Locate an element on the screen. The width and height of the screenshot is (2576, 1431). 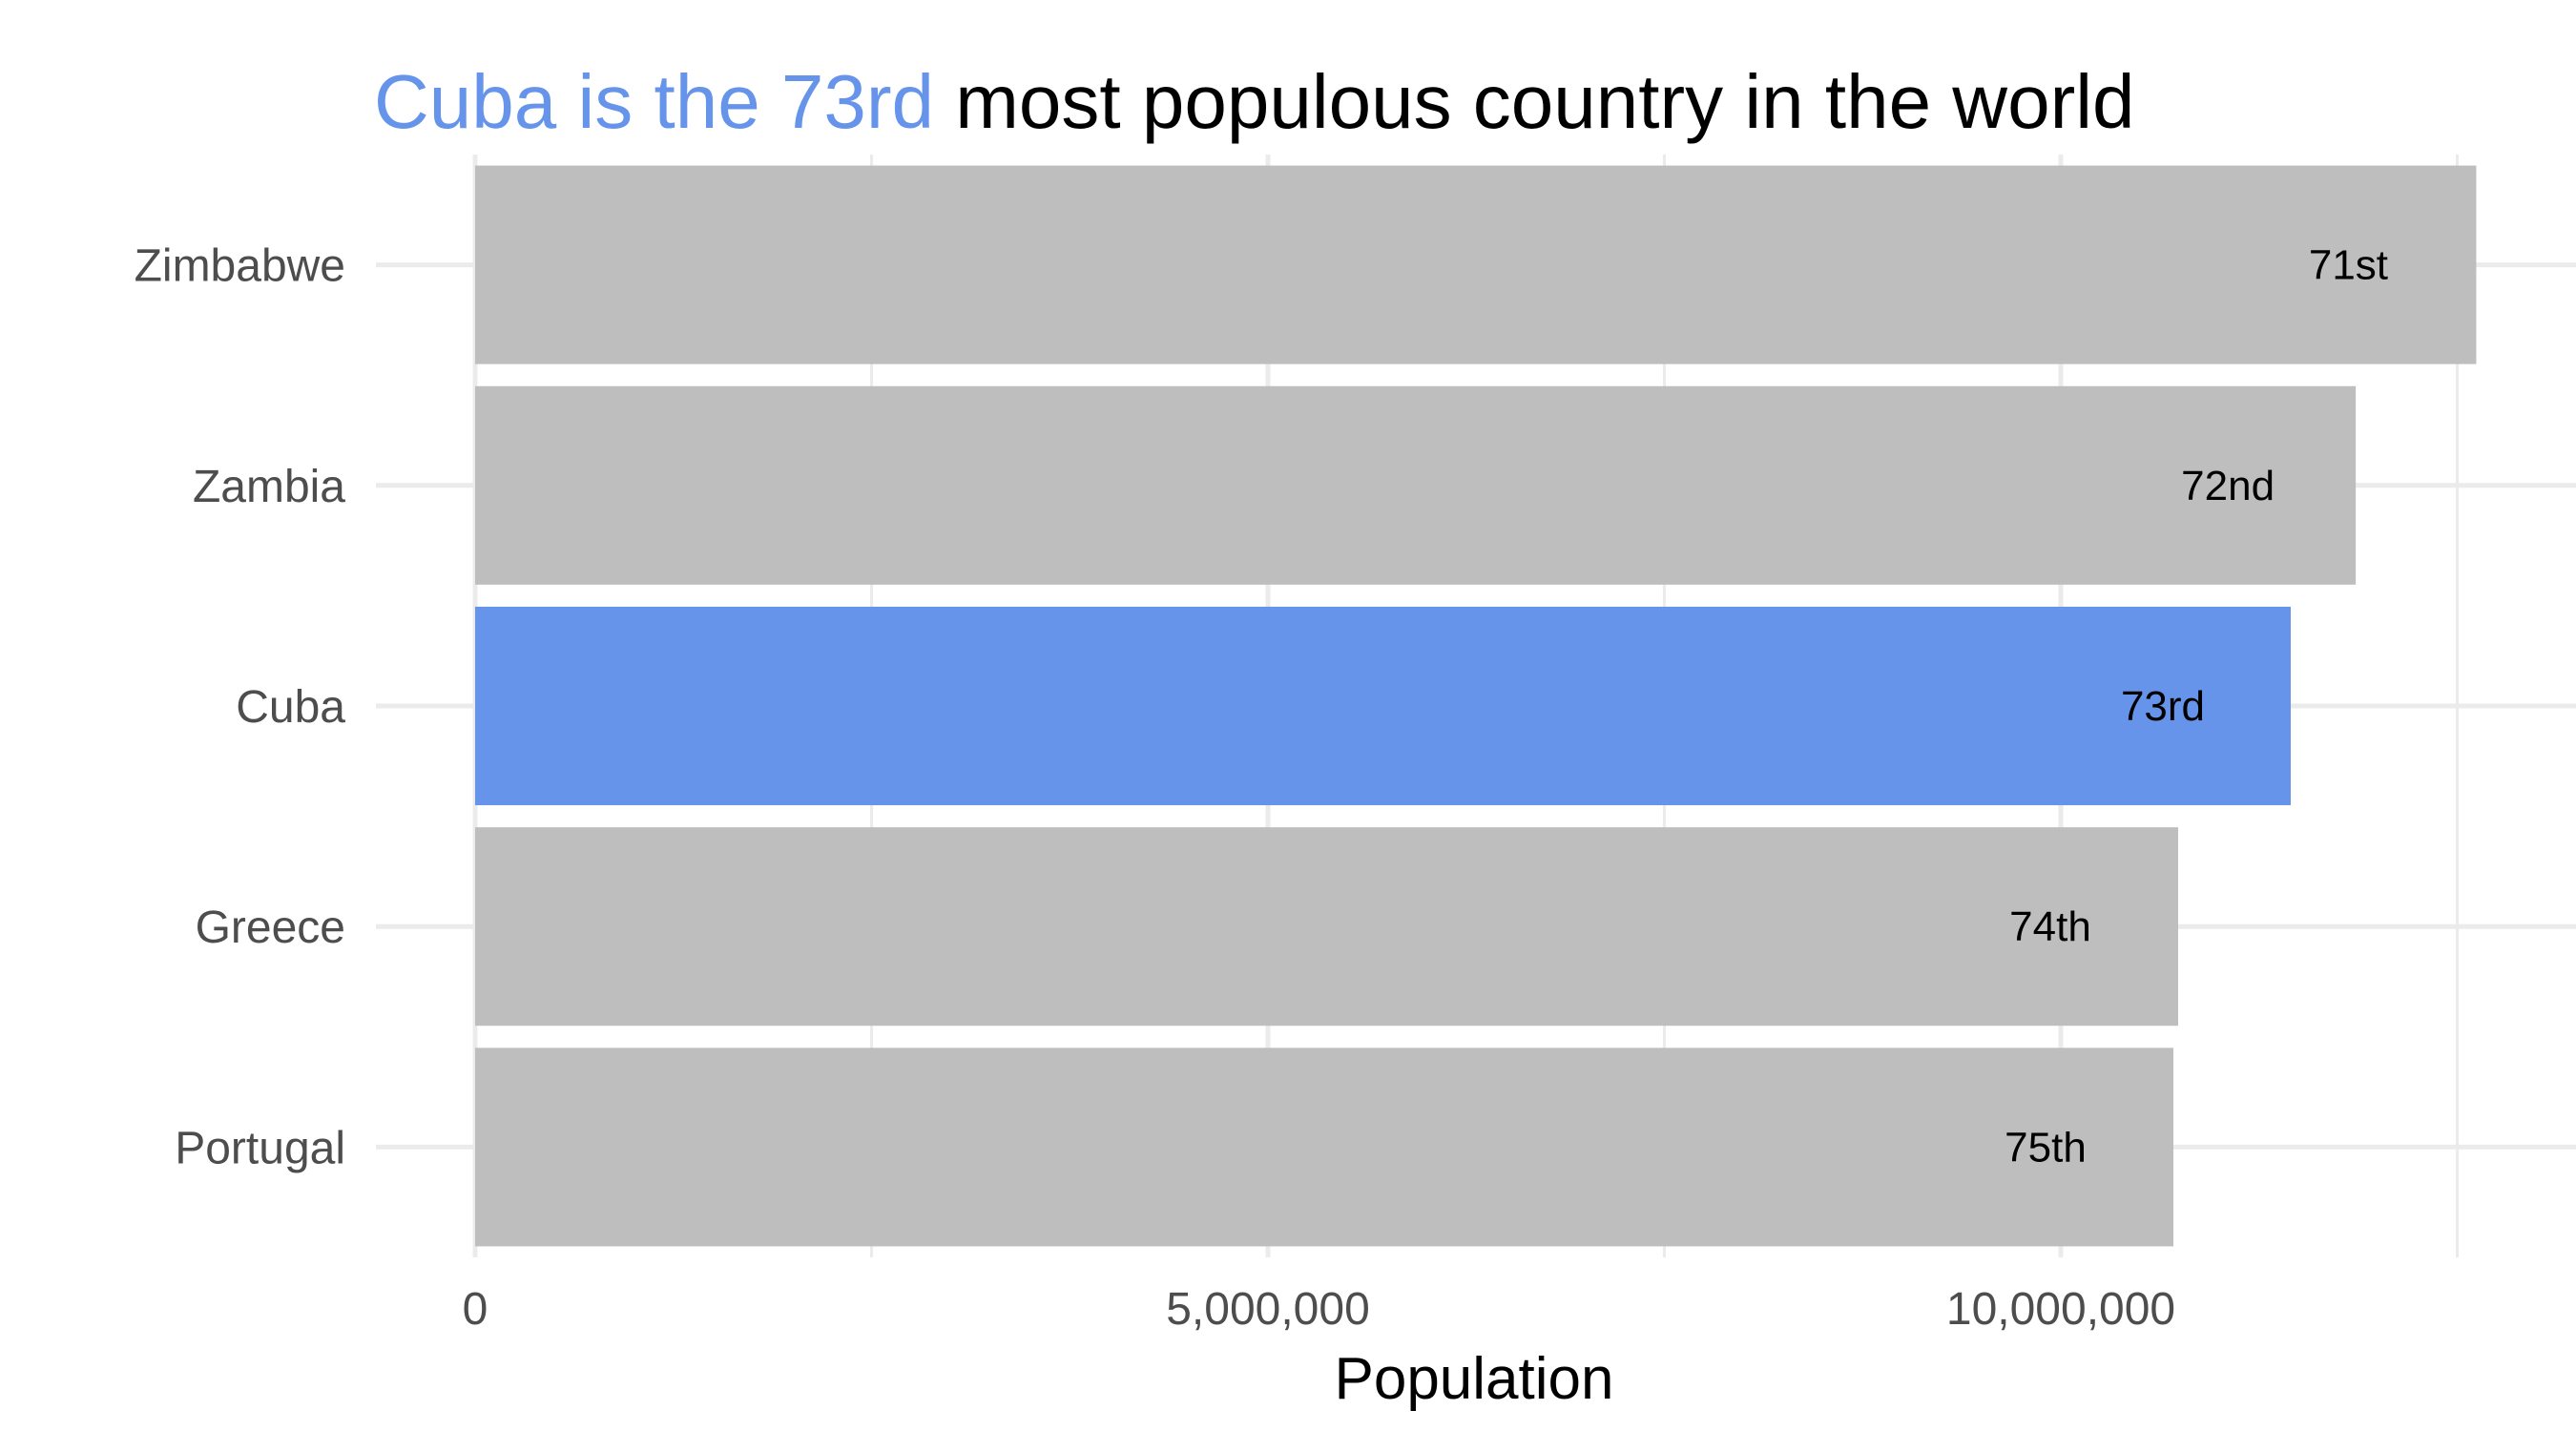
bar-portugal is located at coordinates (1324, 1147).